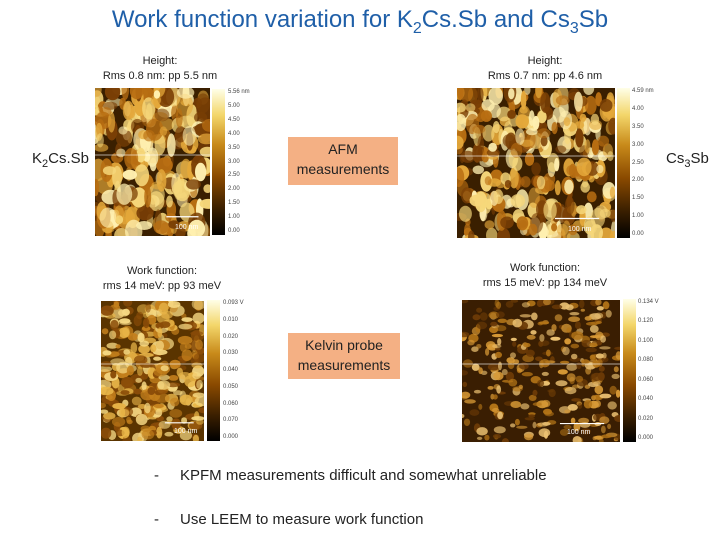  Describe the element at coordinates (344, 356) in the screenshot. I see `kelvin-measurements-box: Kelvin probe measurements` at that location.